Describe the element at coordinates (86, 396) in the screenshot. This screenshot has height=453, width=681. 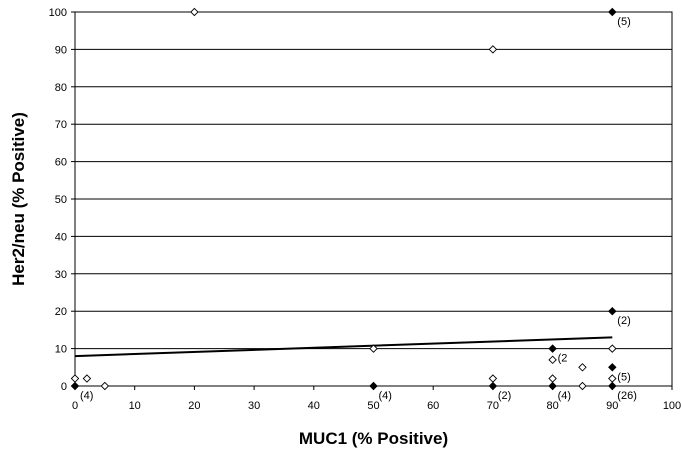
I see `annotation-0: (4)` at that location.